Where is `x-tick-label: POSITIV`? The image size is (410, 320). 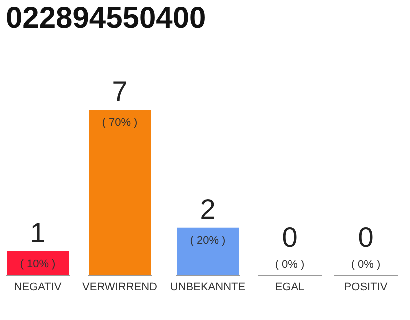 x-tick-label: POSITIV is located at coordinates (366, 288).